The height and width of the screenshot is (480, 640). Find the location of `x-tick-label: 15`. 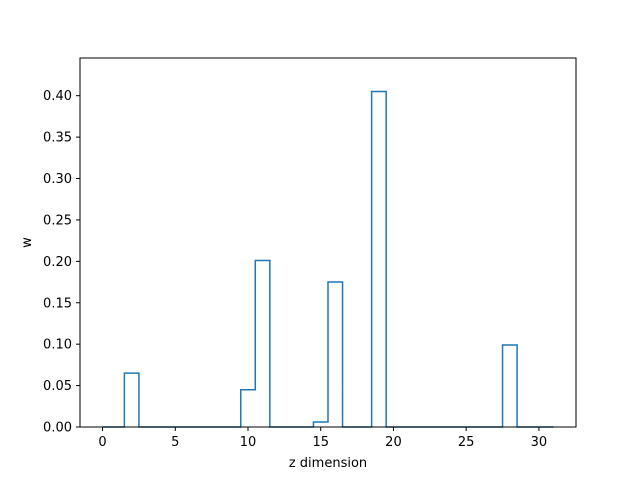

x-tick-label: 15 is located at coordinates (320, 442).